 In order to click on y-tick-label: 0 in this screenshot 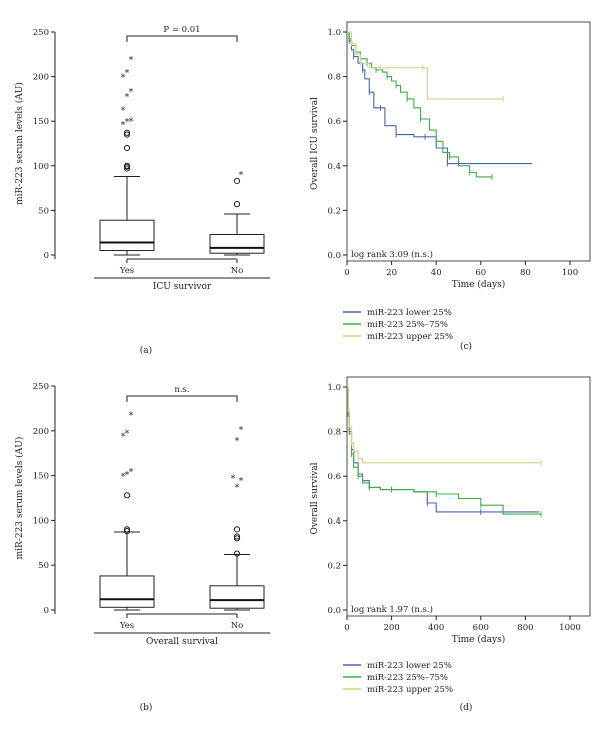, I will do `click(46, 256)`.